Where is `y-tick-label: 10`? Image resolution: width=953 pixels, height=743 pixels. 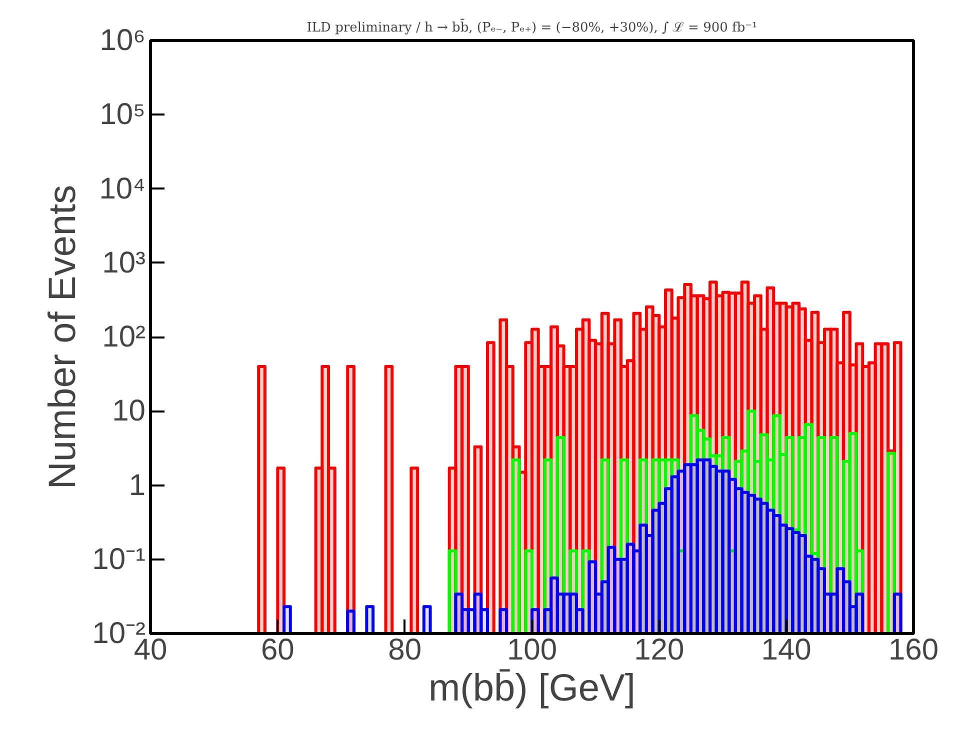 y-tick-label: 10 is located at coordinates (129, 411).